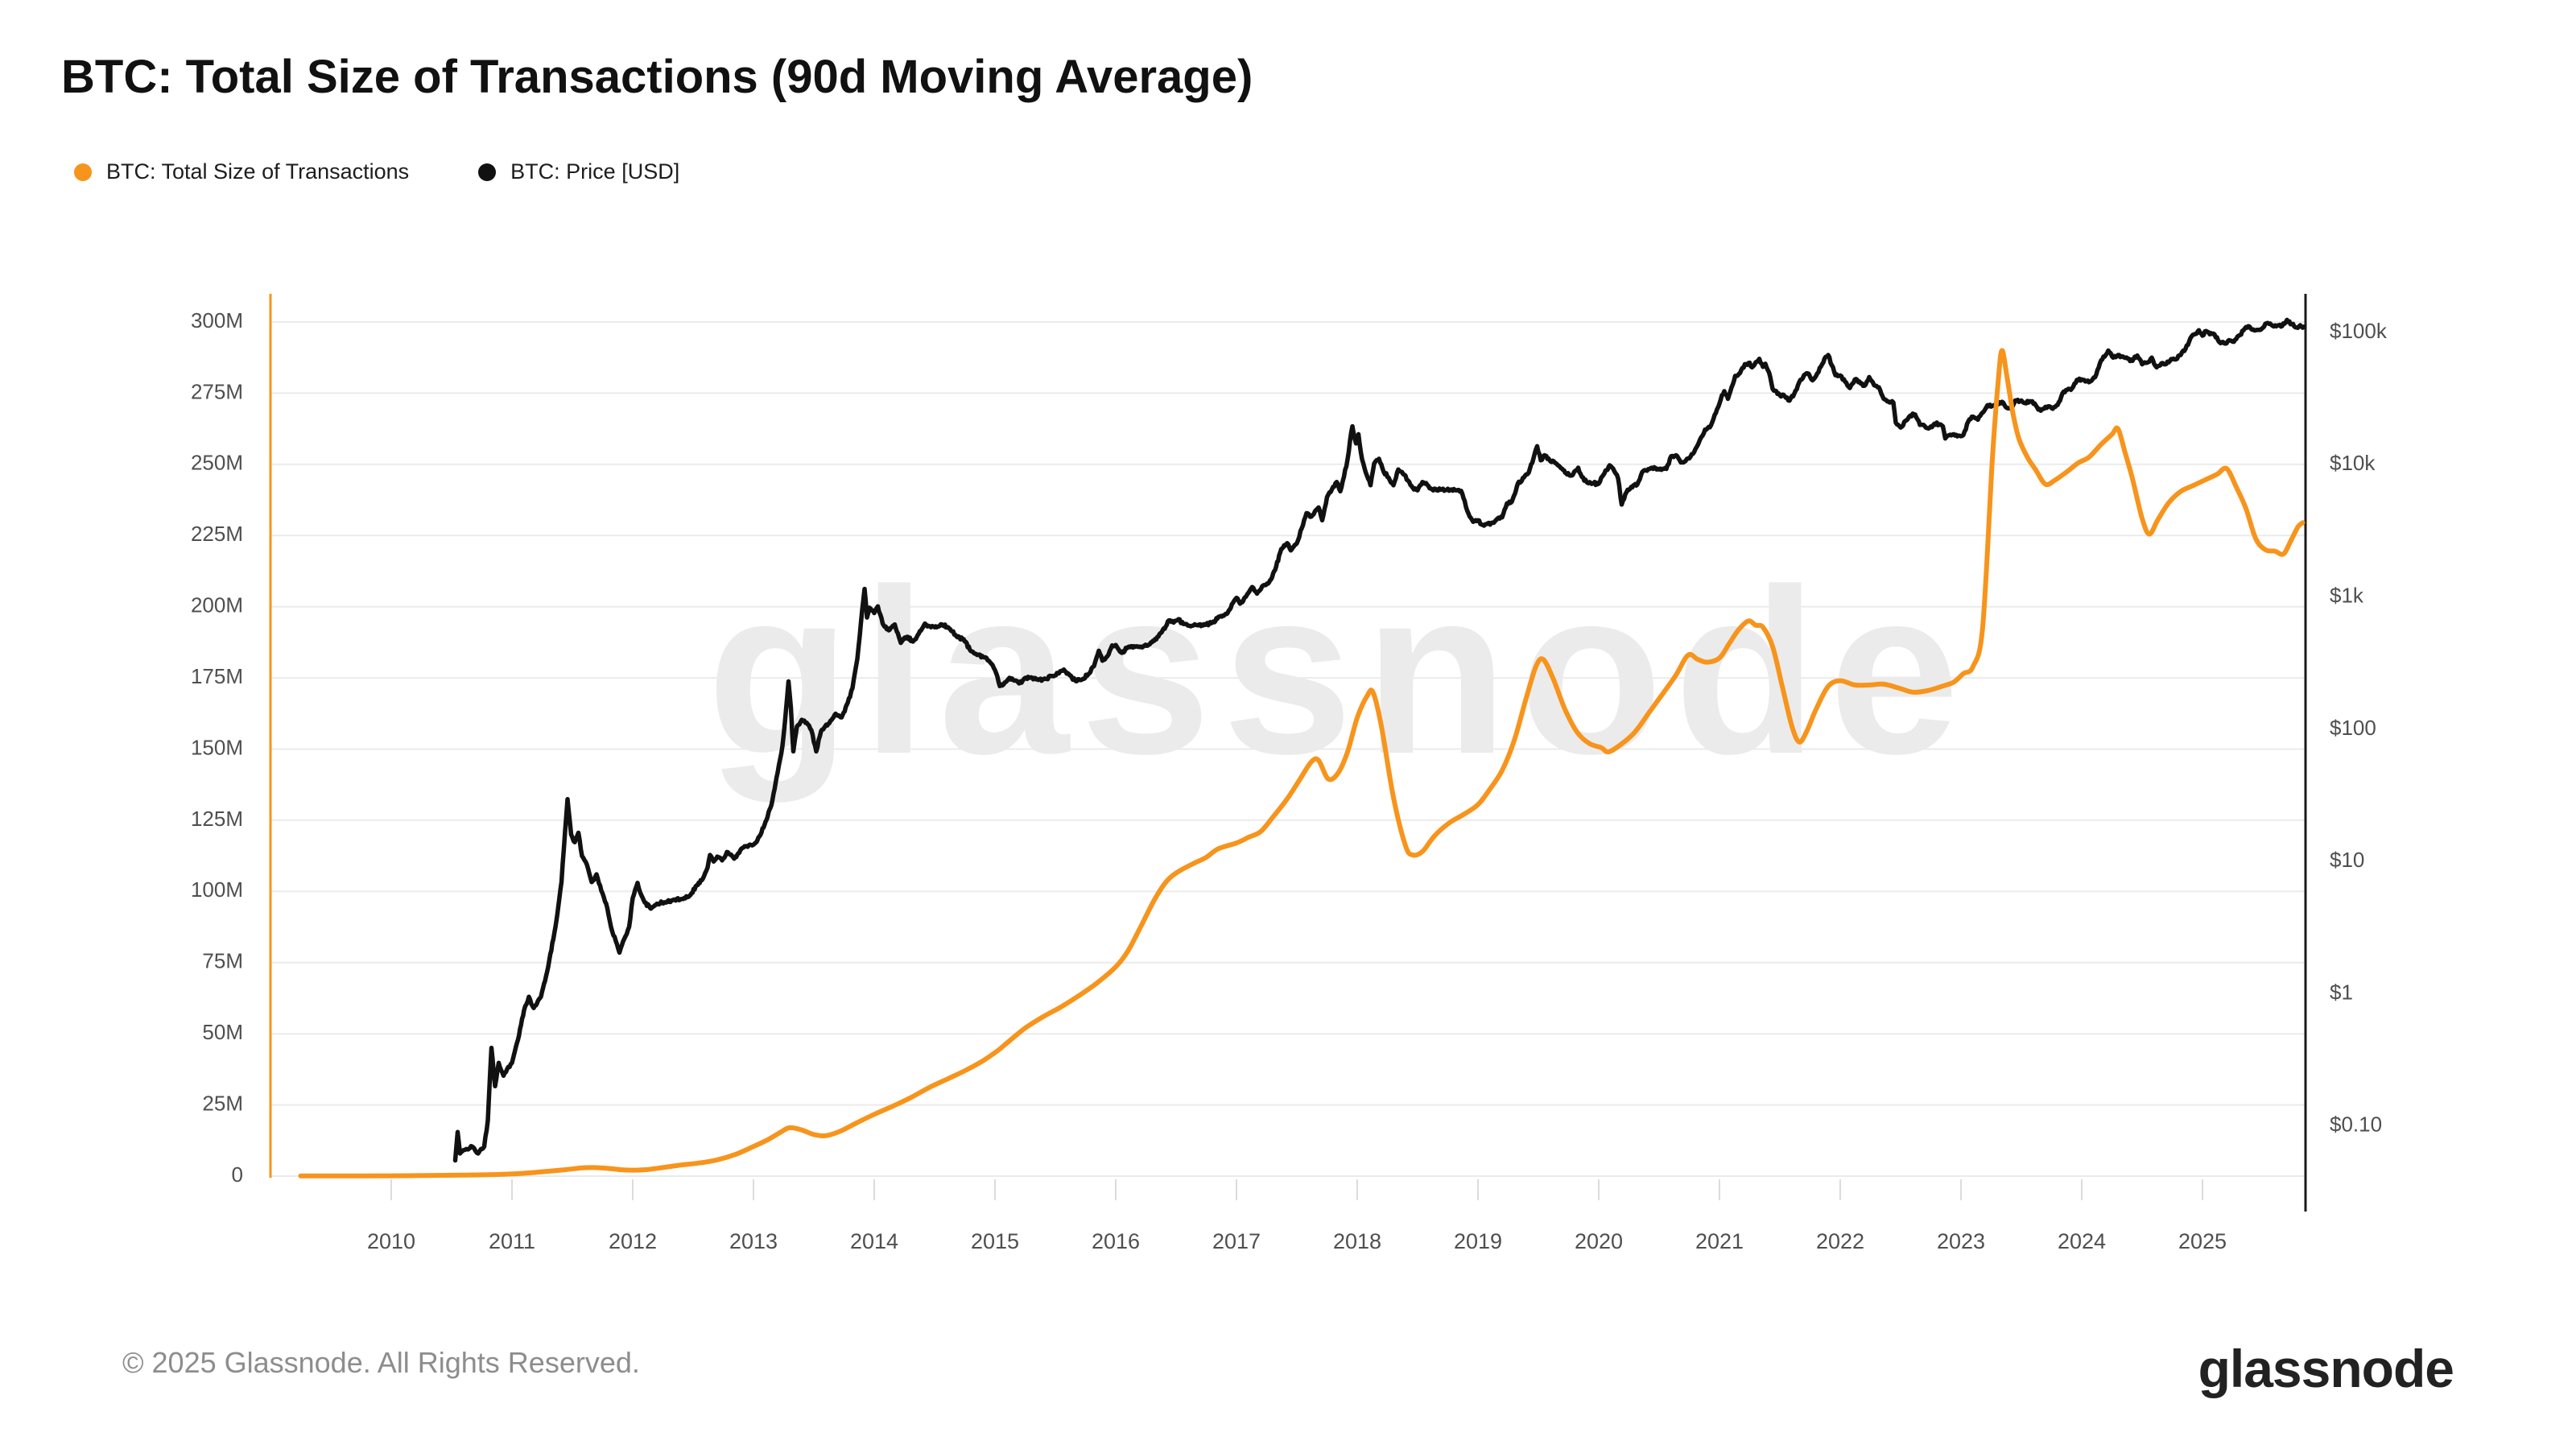 The width and height of the screenshot is (2576, 1449). I want to click on footer-copyright: © 2025 Glassnode. All Rights Reserved., so click(381, 1362).